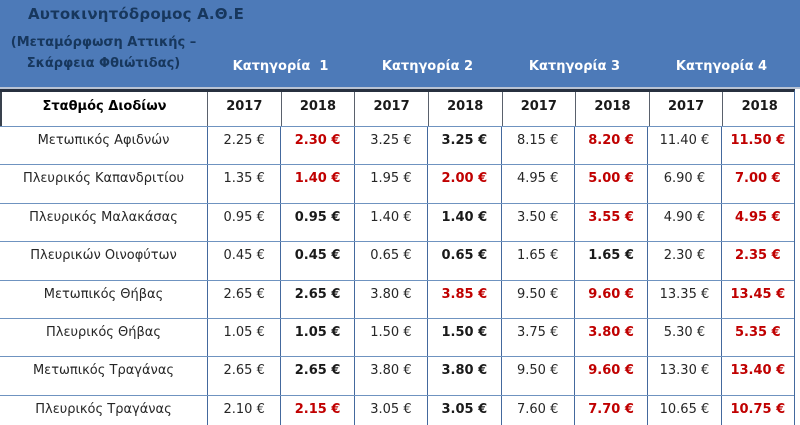 This screenshot has width=800, height=425. Describe the element at coordinates (610, 410) in the screenshot. I see `toll-value: 7.70 €` at that location.